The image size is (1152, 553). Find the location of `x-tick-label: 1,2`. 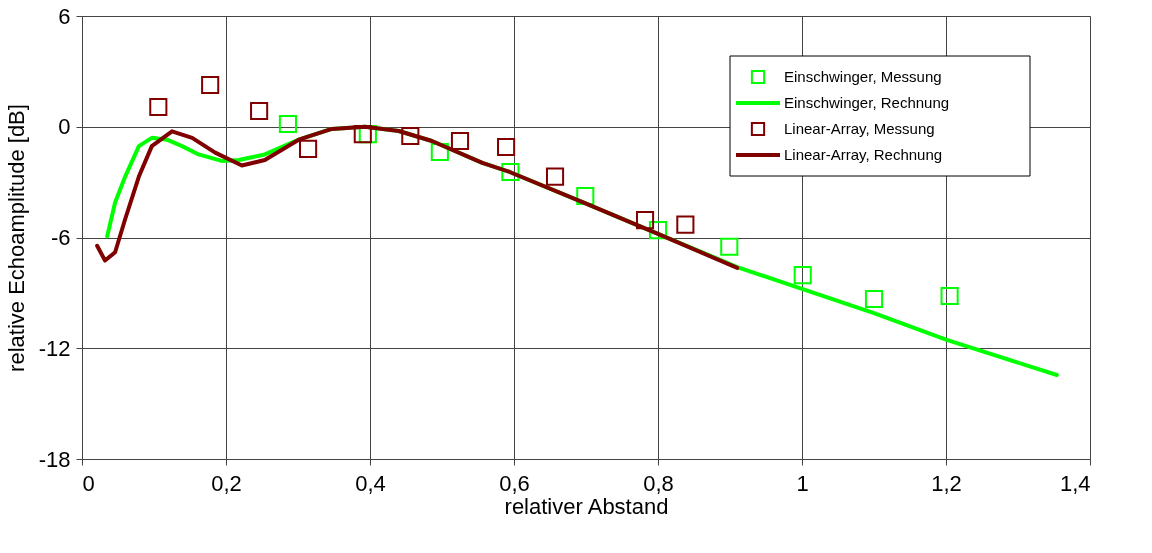

x-tick-label: 1,2 is located at coordinates (946, 483).